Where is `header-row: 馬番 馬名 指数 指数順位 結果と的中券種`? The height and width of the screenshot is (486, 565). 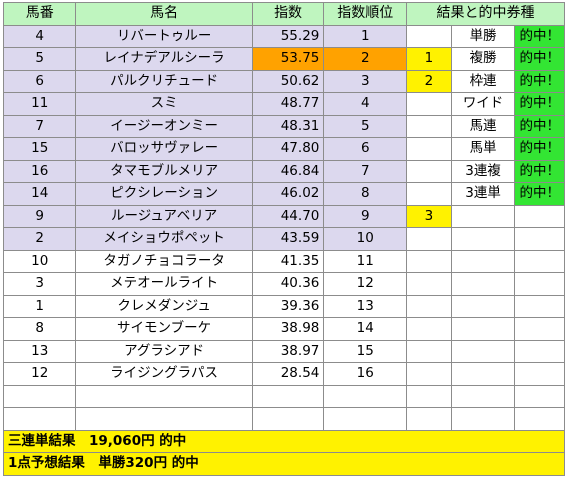 header-row: 馬番 馬名 指数 指数順位 結果と的中券種 is located at coordinates (283, 14).